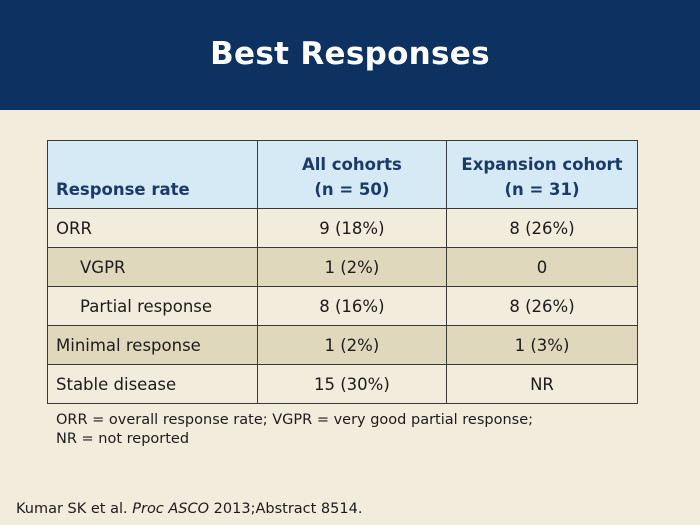 The height and width of the screenshot is (525, 700). Describe the element at coordinates (352, 384) in the screenshot. I see `row-value-all: 15 (30%)` at that location.